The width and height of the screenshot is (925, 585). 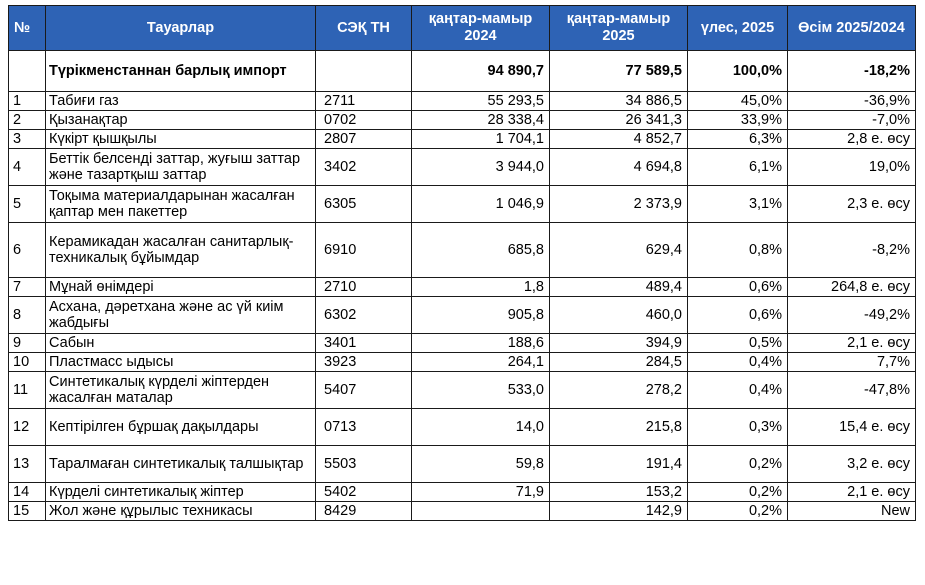 What do you see at coordinates (851, 204) in the screenshot?
I see `row-growth: 2,3 е. өсу` at bounding box center [851, 204].